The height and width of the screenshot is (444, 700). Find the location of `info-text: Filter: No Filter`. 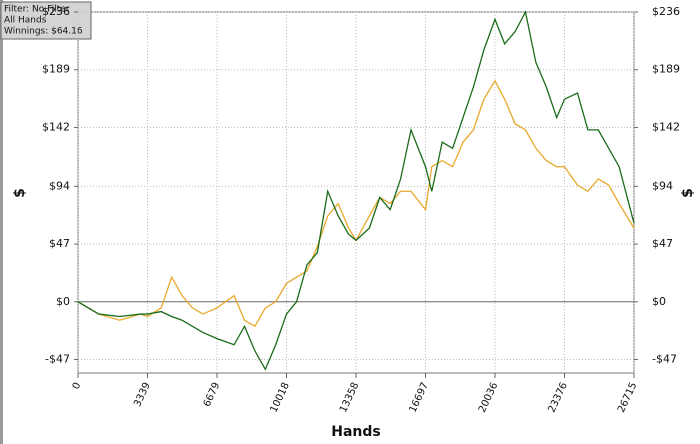

info-text: Filter: No Filter is located at coordinates (37, 10).